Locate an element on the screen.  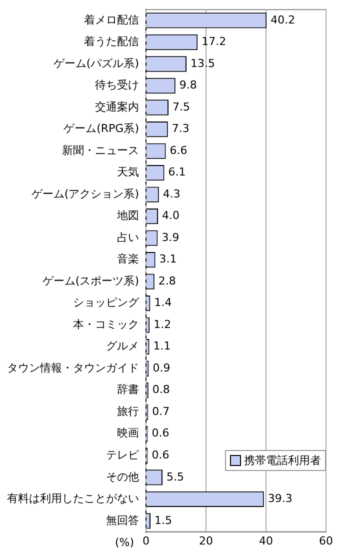
data-label: 1.5 is located at coordinates (163, 520).